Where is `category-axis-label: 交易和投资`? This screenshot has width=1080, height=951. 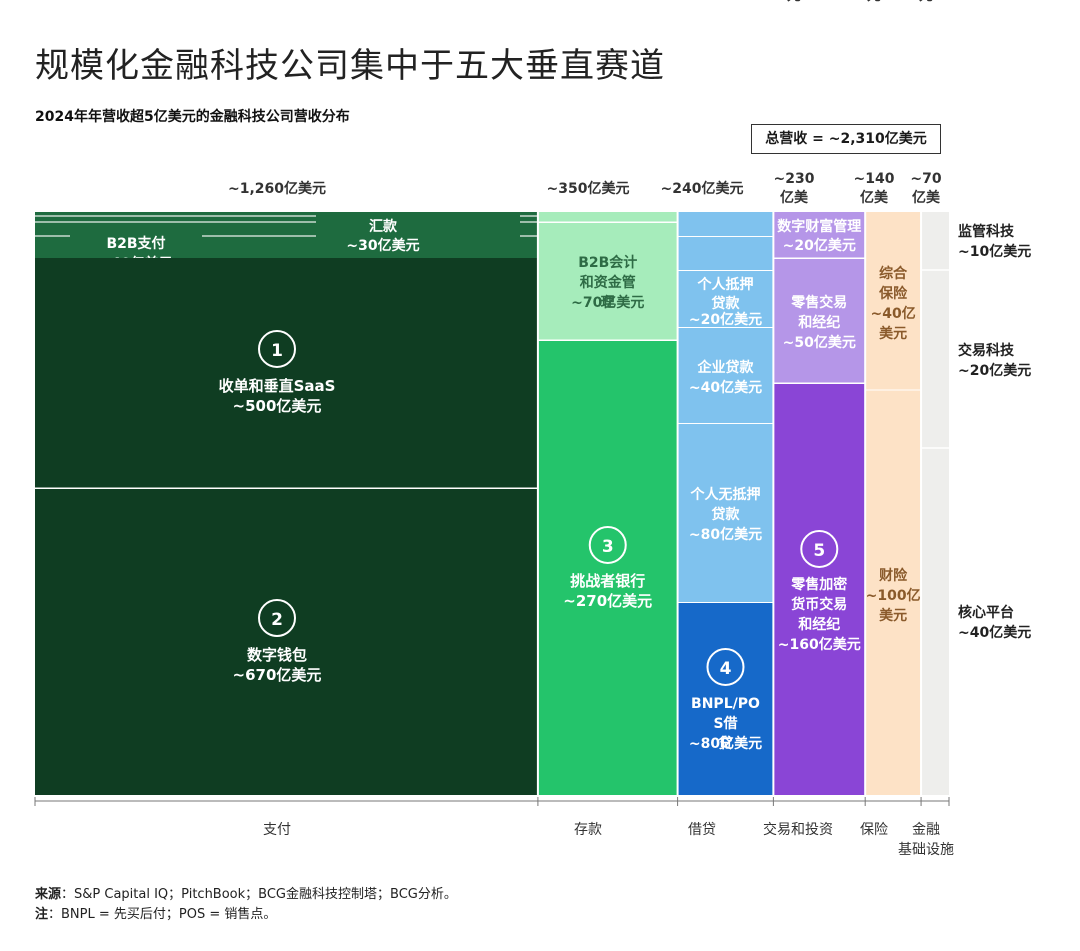
category-axis-label: 交易和投资 is located at coordinates (798, 829).